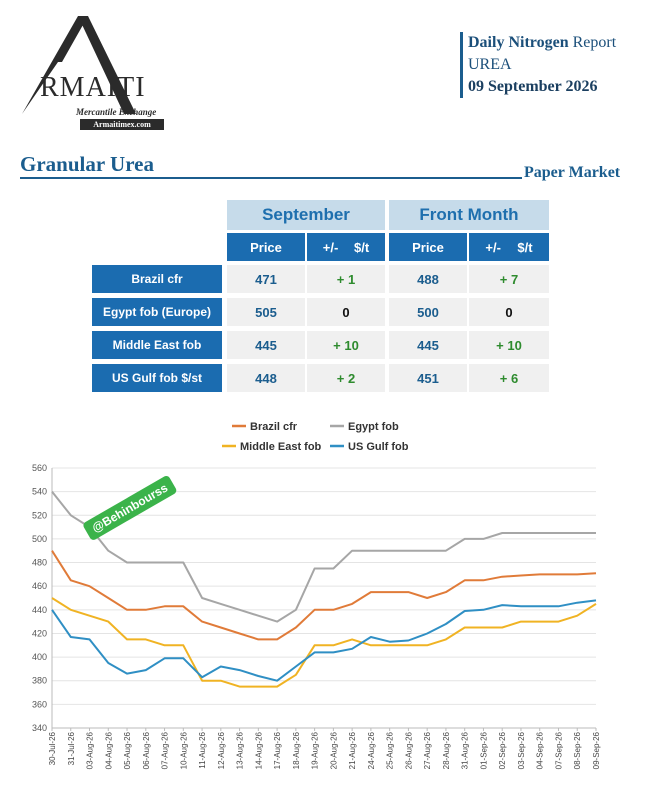  Describe the element at coordinates (52, 748) in the screenshot. I see `x-tick-label: 30-Jul-26` at that location.